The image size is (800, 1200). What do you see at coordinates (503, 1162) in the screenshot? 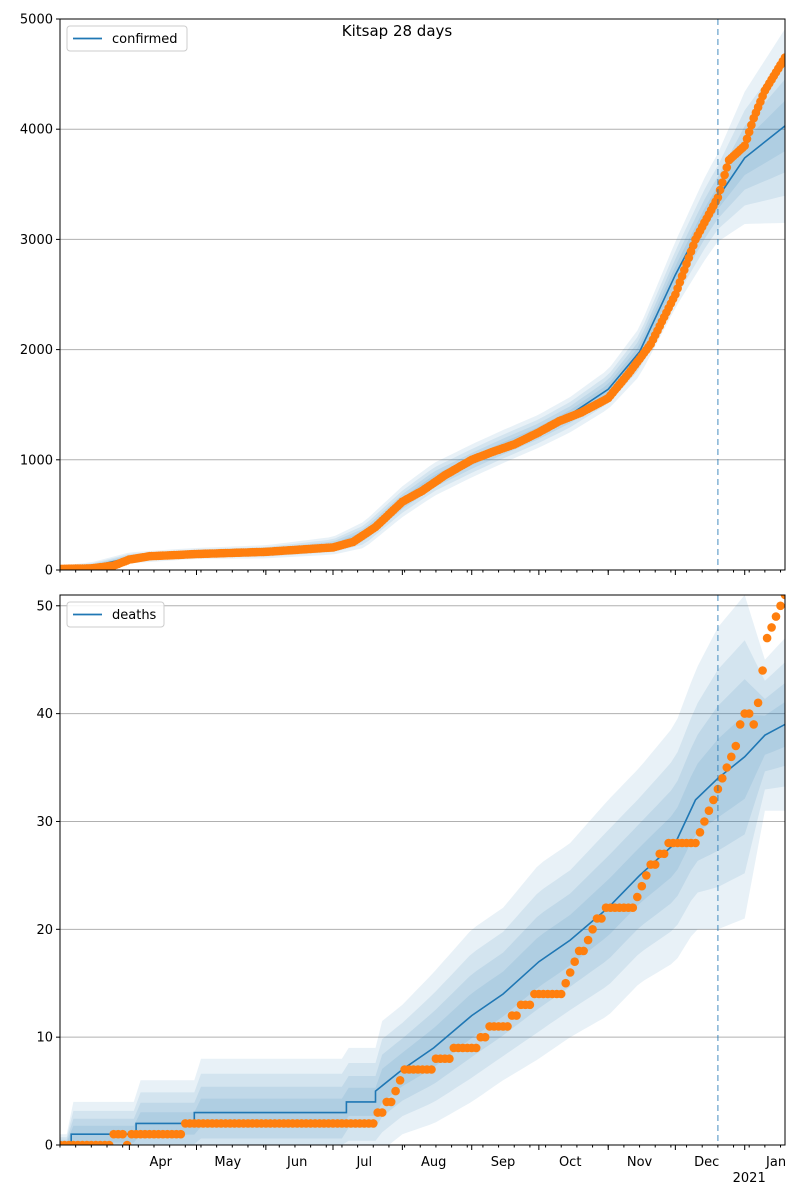
I see `x-tick-label: Sep` at bounding box center [503, 1162].